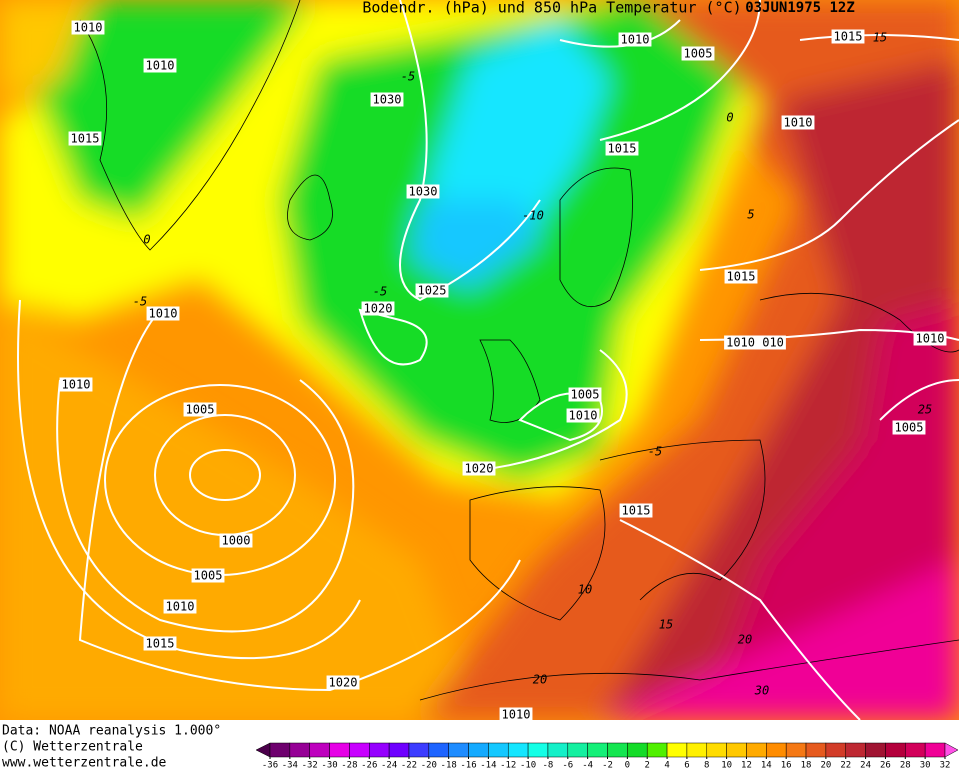  What do you see at coordinates (766, 766) in the screenshot?
I see `scale-tick-label: 14` at bounding box center [766, 766].